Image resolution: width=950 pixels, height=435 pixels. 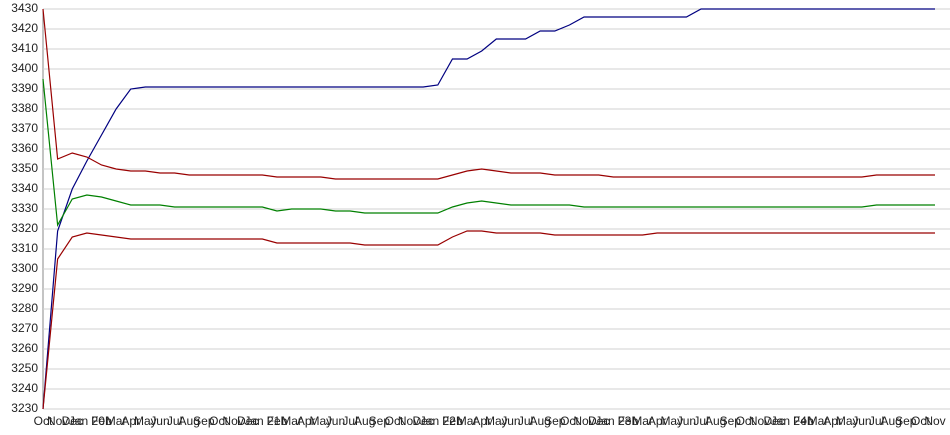 I want to click on y-tick-label: 3420, so click(x=24, y=28).